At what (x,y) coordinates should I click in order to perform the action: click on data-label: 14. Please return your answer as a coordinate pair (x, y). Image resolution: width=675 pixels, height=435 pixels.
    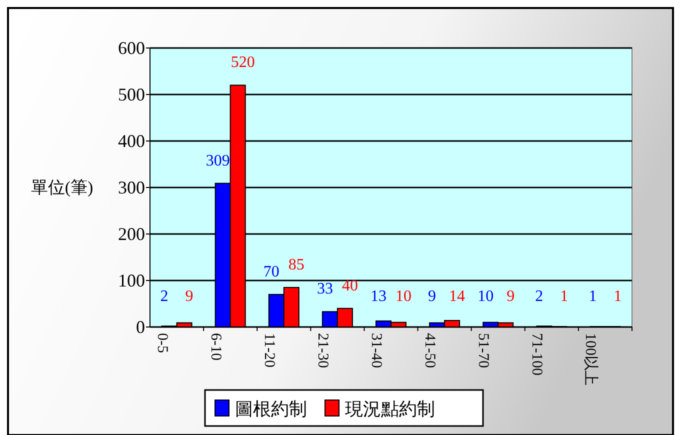
    Looking at the image, I should click on (457, 296).